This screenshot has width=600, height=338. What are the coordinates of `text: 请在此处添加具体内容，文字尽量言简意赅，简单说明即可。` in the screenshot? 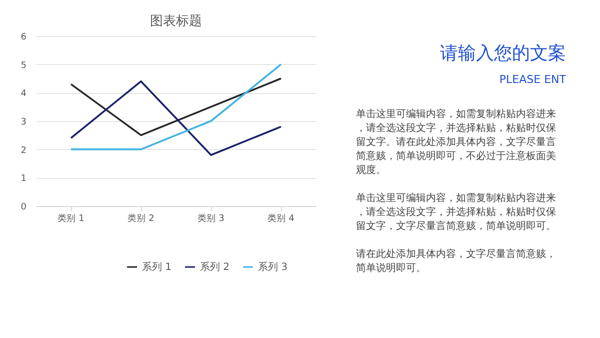 It's located at (456, 261).